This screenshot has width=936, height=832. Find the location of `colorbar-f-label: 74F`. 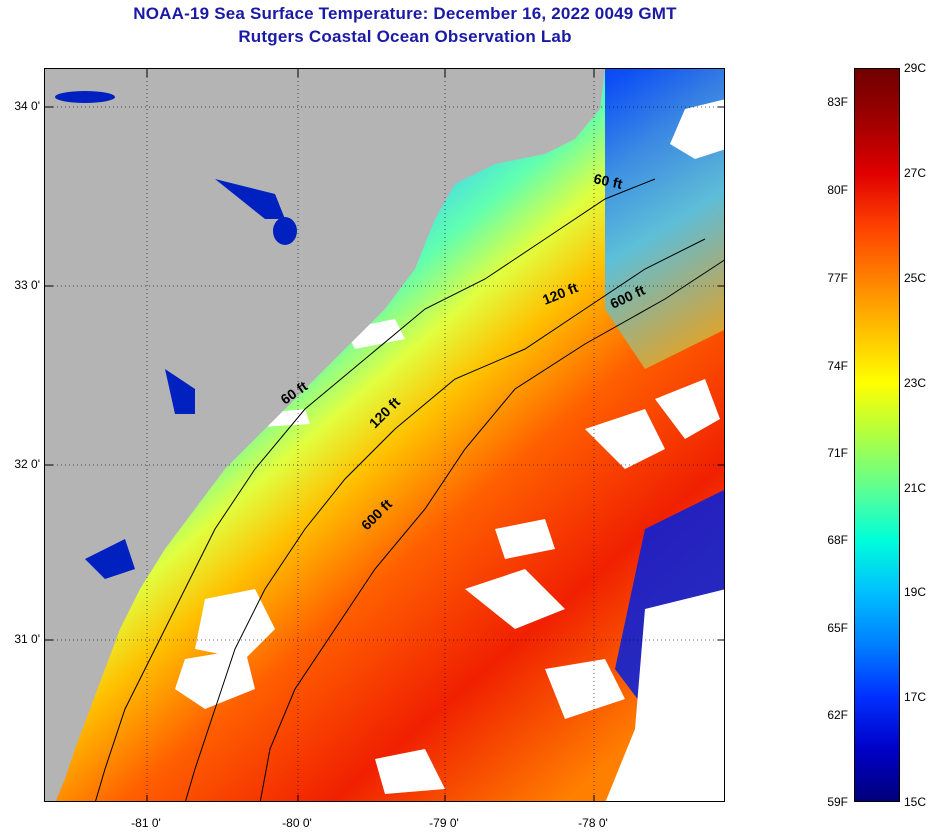

colorbar-f-label: 74F is located at coordinates (837, 366).